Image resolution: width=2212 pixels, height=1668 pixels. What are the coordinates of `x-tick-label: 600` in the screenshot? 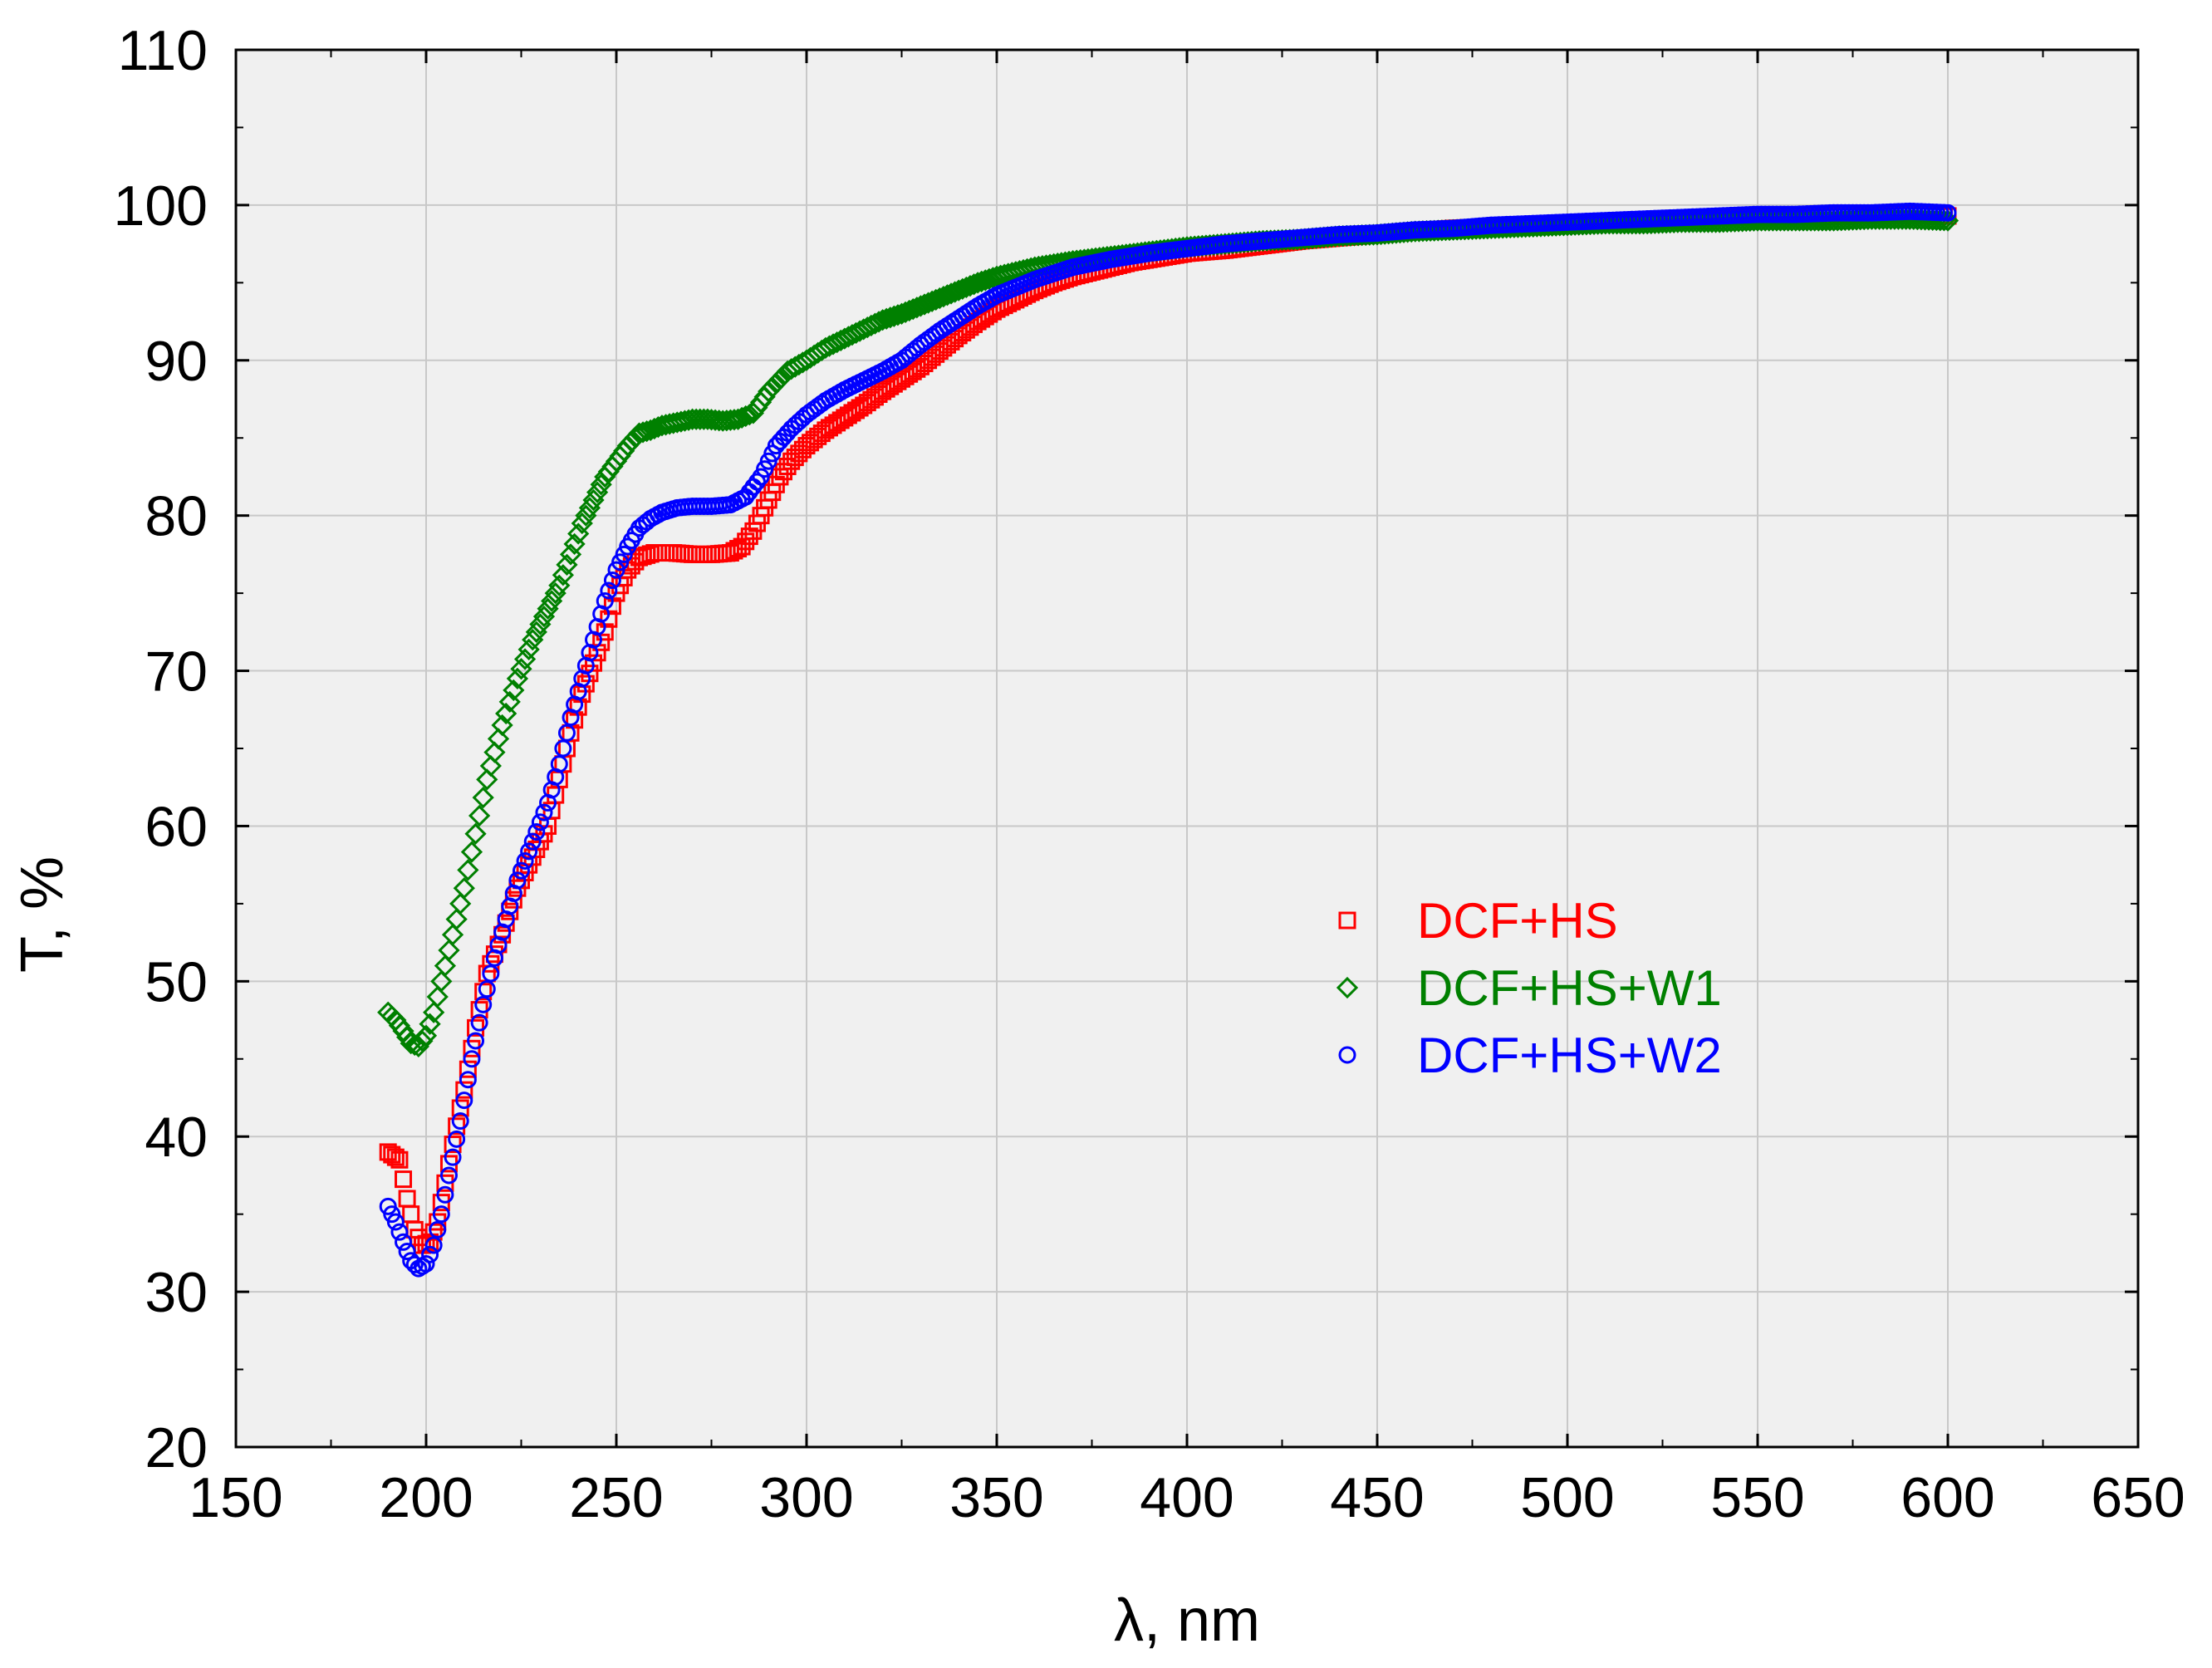 It's located at (1947, 1498).